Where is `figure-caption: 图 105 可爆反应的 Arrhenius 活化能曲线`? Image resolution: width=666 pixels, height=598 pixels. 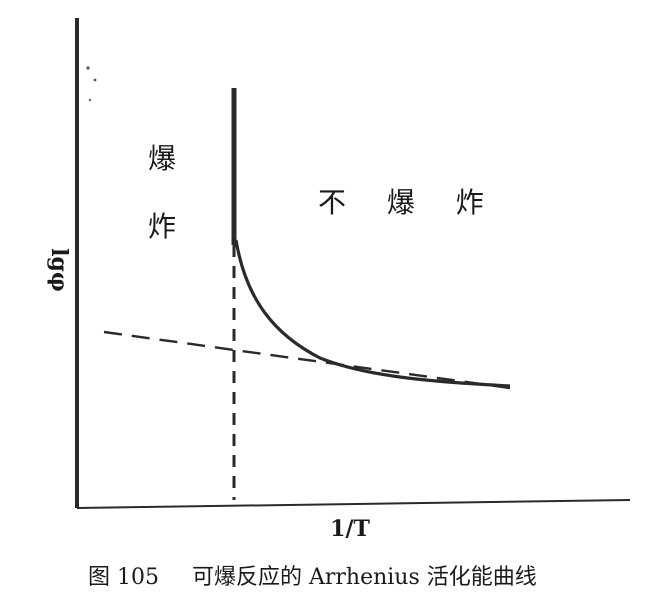 figure-caption: 图 105 可爆反应的 Arrhenius 活化能曲线 is located at coordinates (312, 577).